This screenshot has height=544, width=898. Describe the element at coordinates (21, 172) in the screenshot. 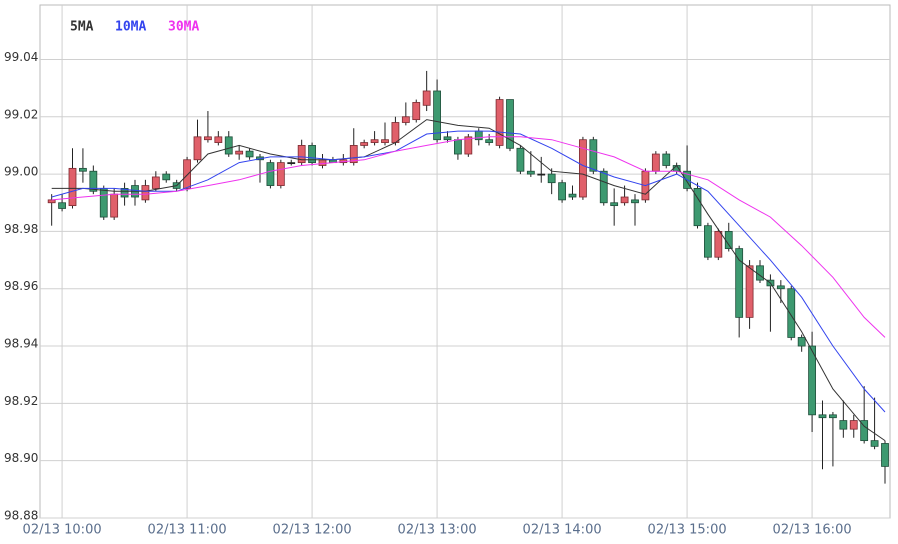

I see `y-tick-label: 99.00` at that location.